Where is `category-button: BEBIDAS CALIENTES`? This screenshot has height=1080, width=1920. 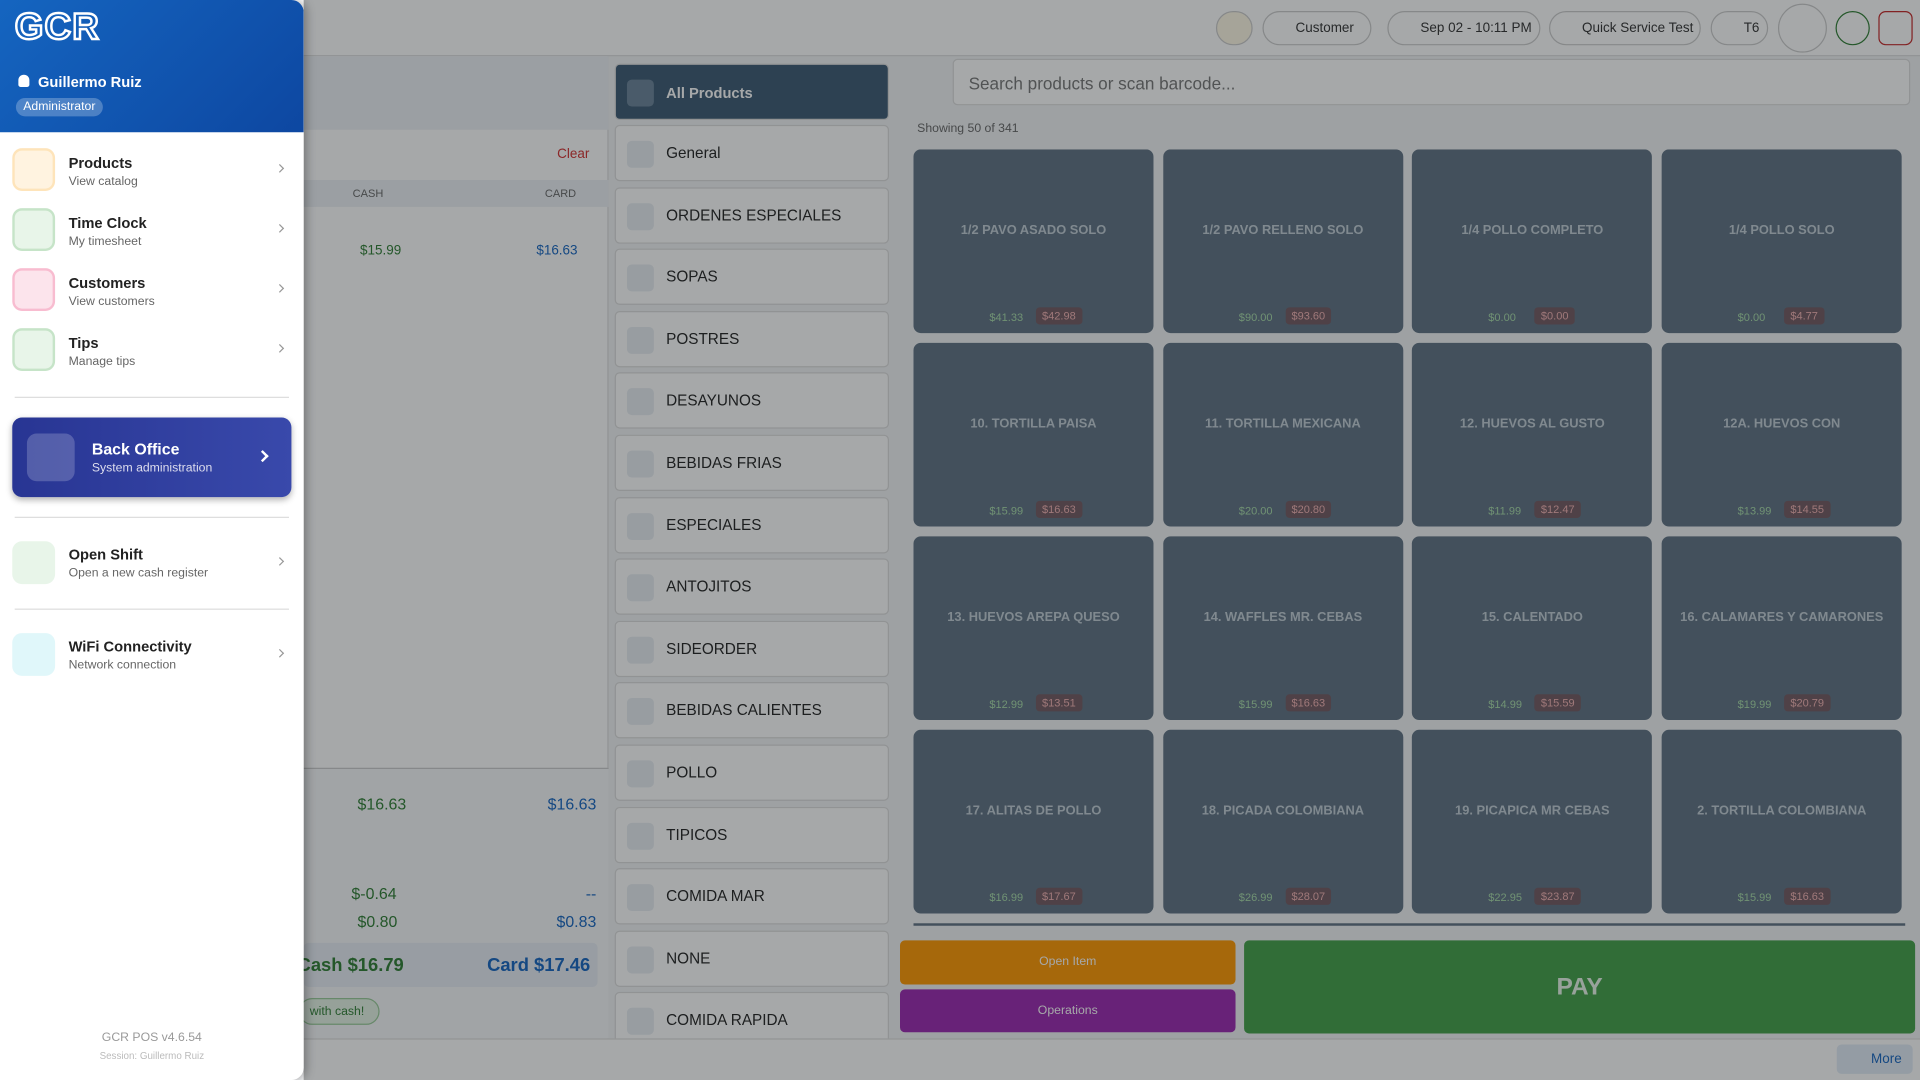
category-button: BEBIDAS CALIENTES is located at coordinates (751, 710).